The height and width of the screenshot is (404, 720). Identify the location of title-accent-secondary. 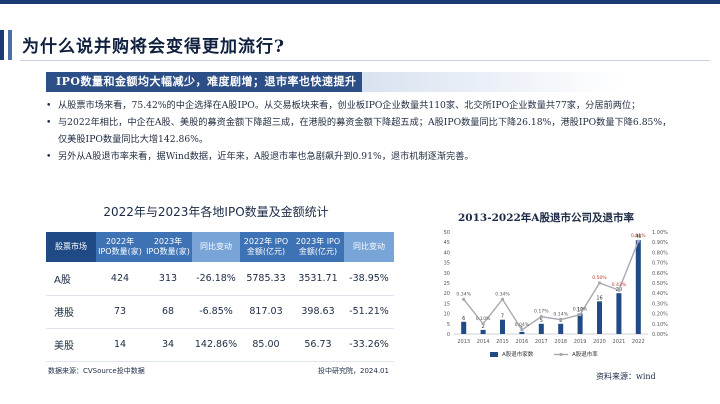
(10, 45).